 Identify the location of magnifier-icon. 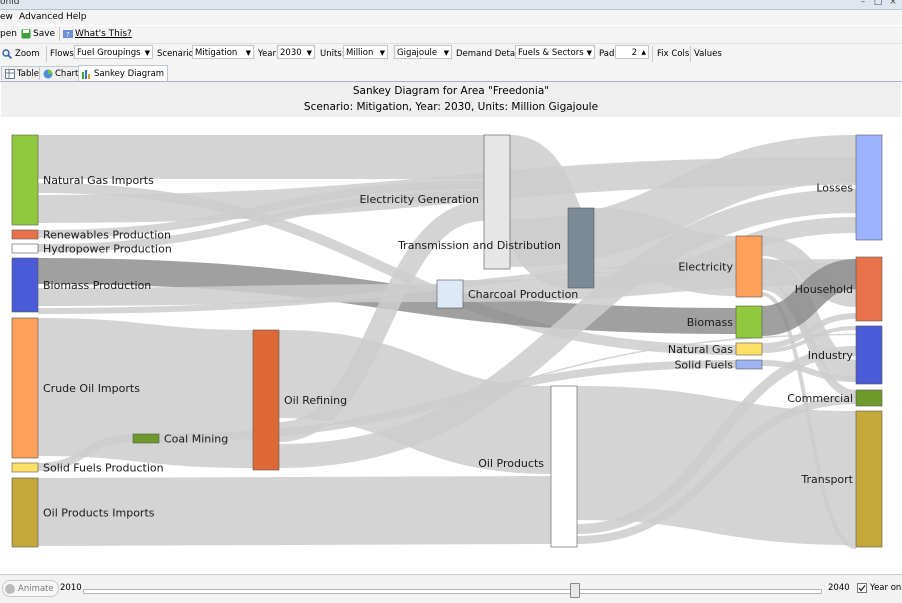
(7, 54).